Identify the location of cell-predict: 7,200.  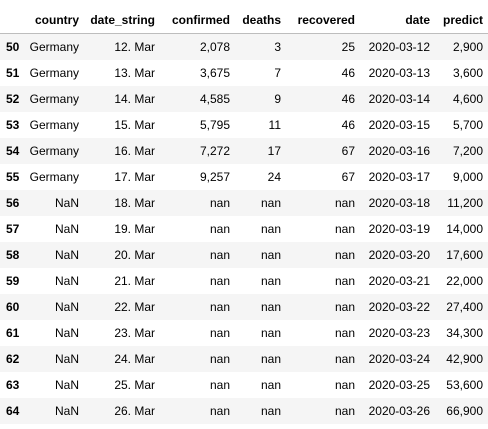
(467, 151).